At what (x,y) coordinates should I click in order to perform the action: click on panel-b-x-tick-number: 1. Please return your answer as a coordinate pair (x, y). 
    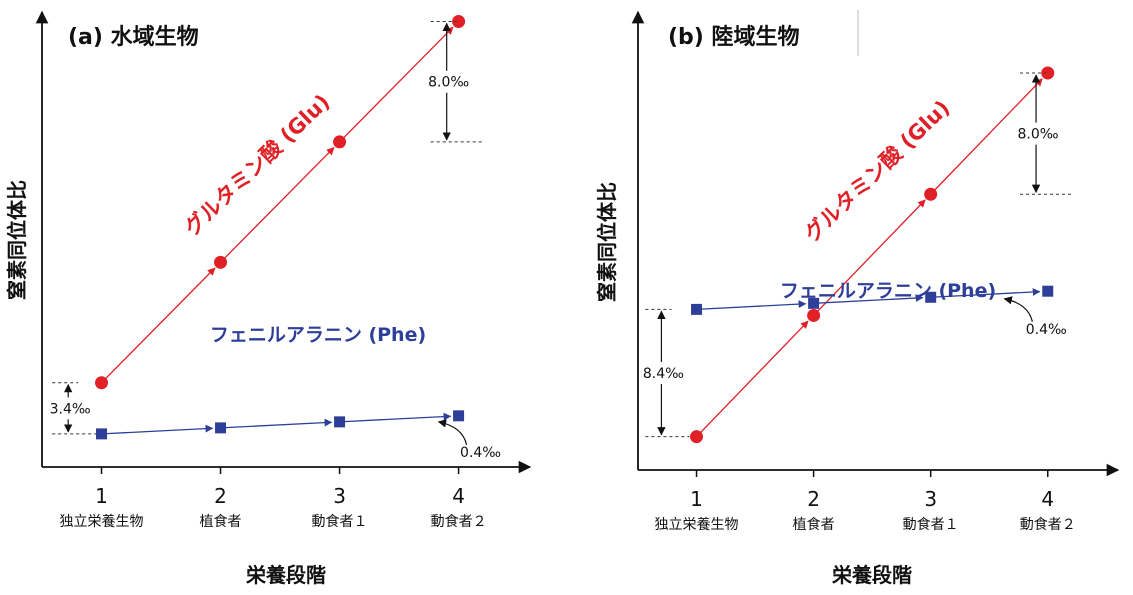
    Looking at the image, I should click on (696, 499).